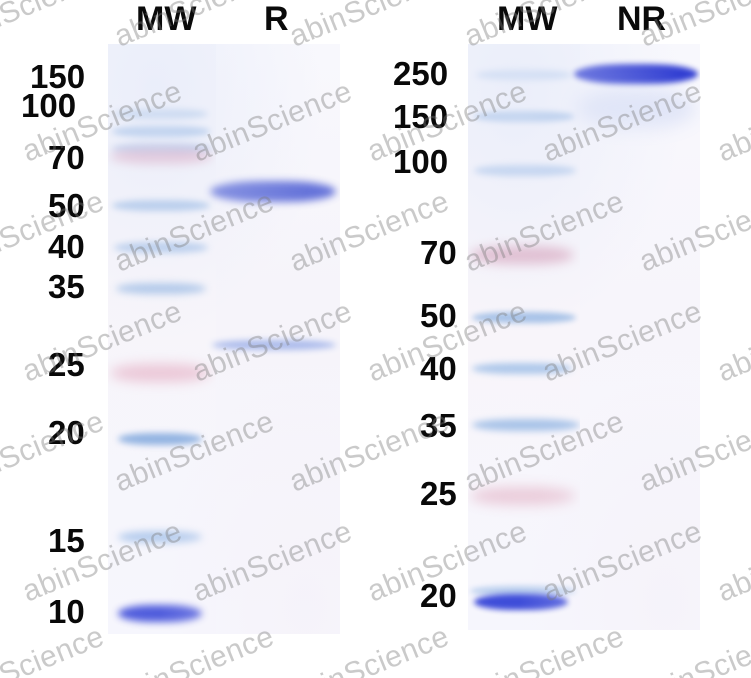  Describe the element at coordinates (49, 105) in the screenshot. I see `mw-tick-100-left: 100` at that location.